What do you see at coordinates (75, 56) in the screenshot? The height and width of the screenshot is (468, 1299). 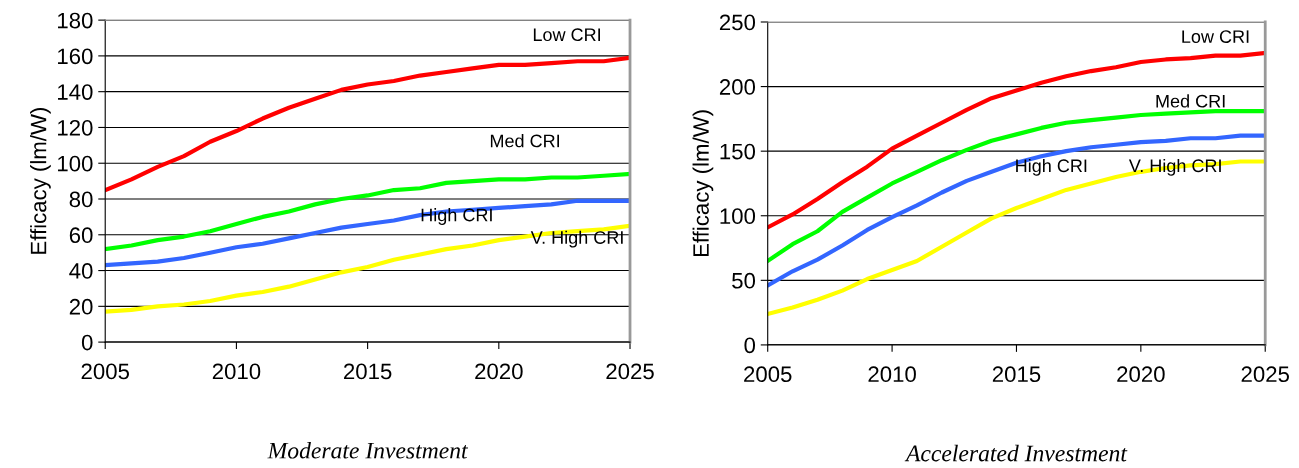 I see `y-tick-label: 160` at bounding box center [75, 56].